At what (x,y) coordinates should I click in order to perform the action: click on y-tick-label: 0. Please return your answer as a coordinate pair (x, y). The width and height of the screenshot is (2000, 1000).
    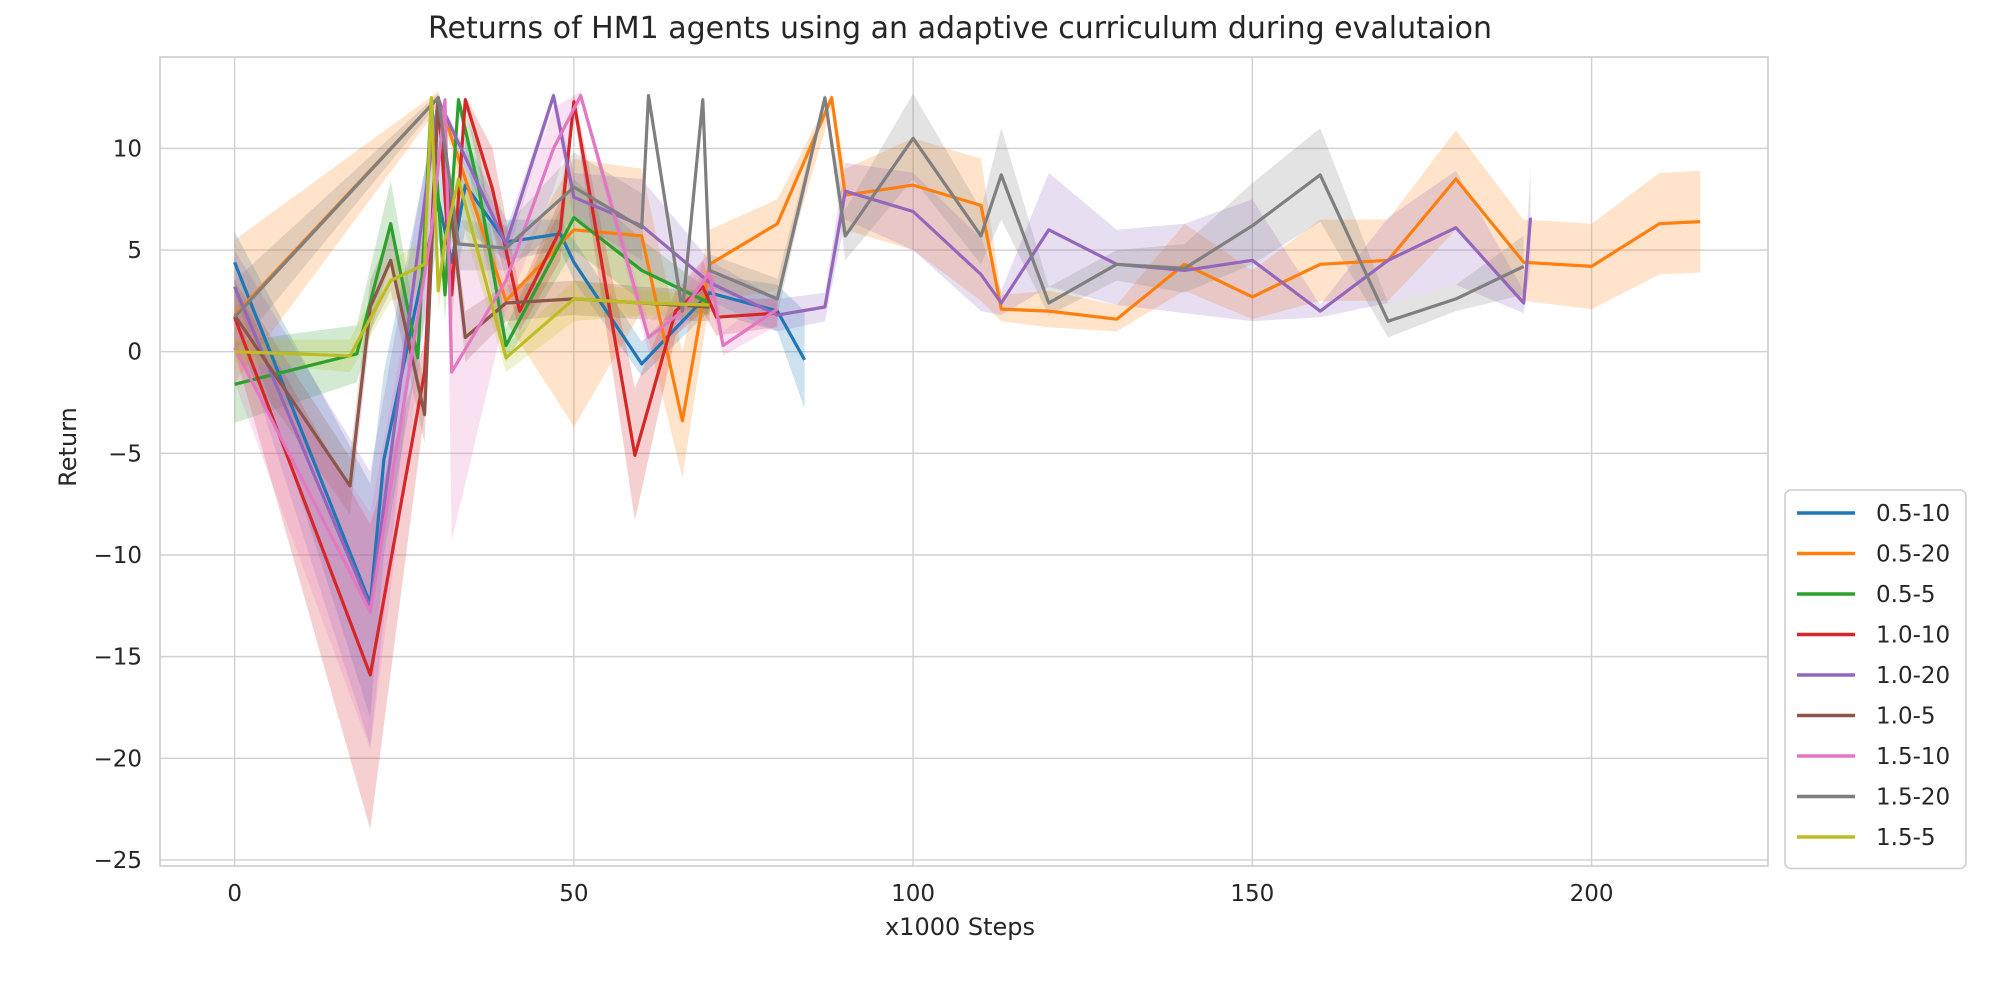
    Looking at the image, I should click on (134, 353).